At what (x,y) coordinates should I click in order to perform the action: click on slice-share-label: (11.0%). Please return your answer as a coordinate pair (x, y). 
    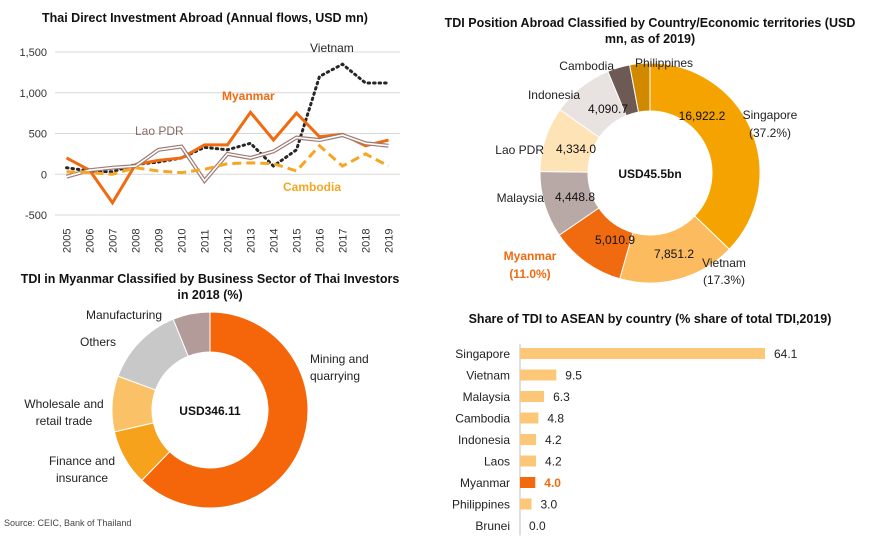
    Looking at the image, I should click on (529, 274).